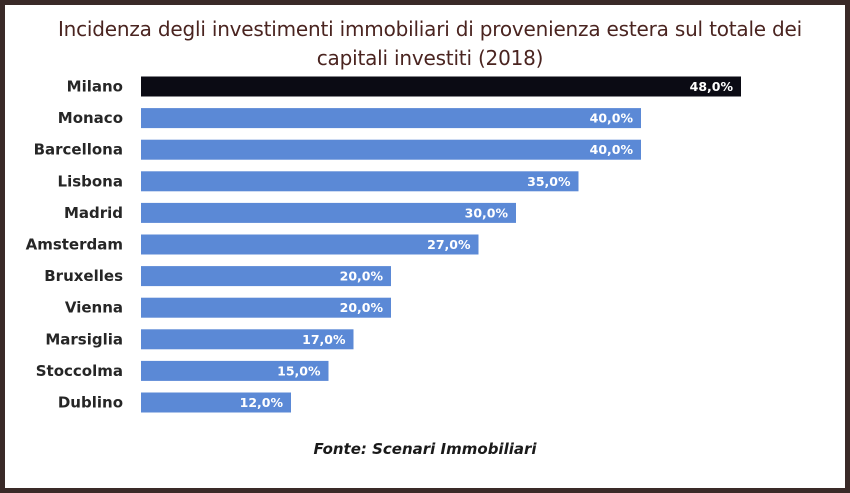 The image size is (850, 493). I want to click on bar-group-marsiglia: Marsiglia 17,0%, so click(199, 339).